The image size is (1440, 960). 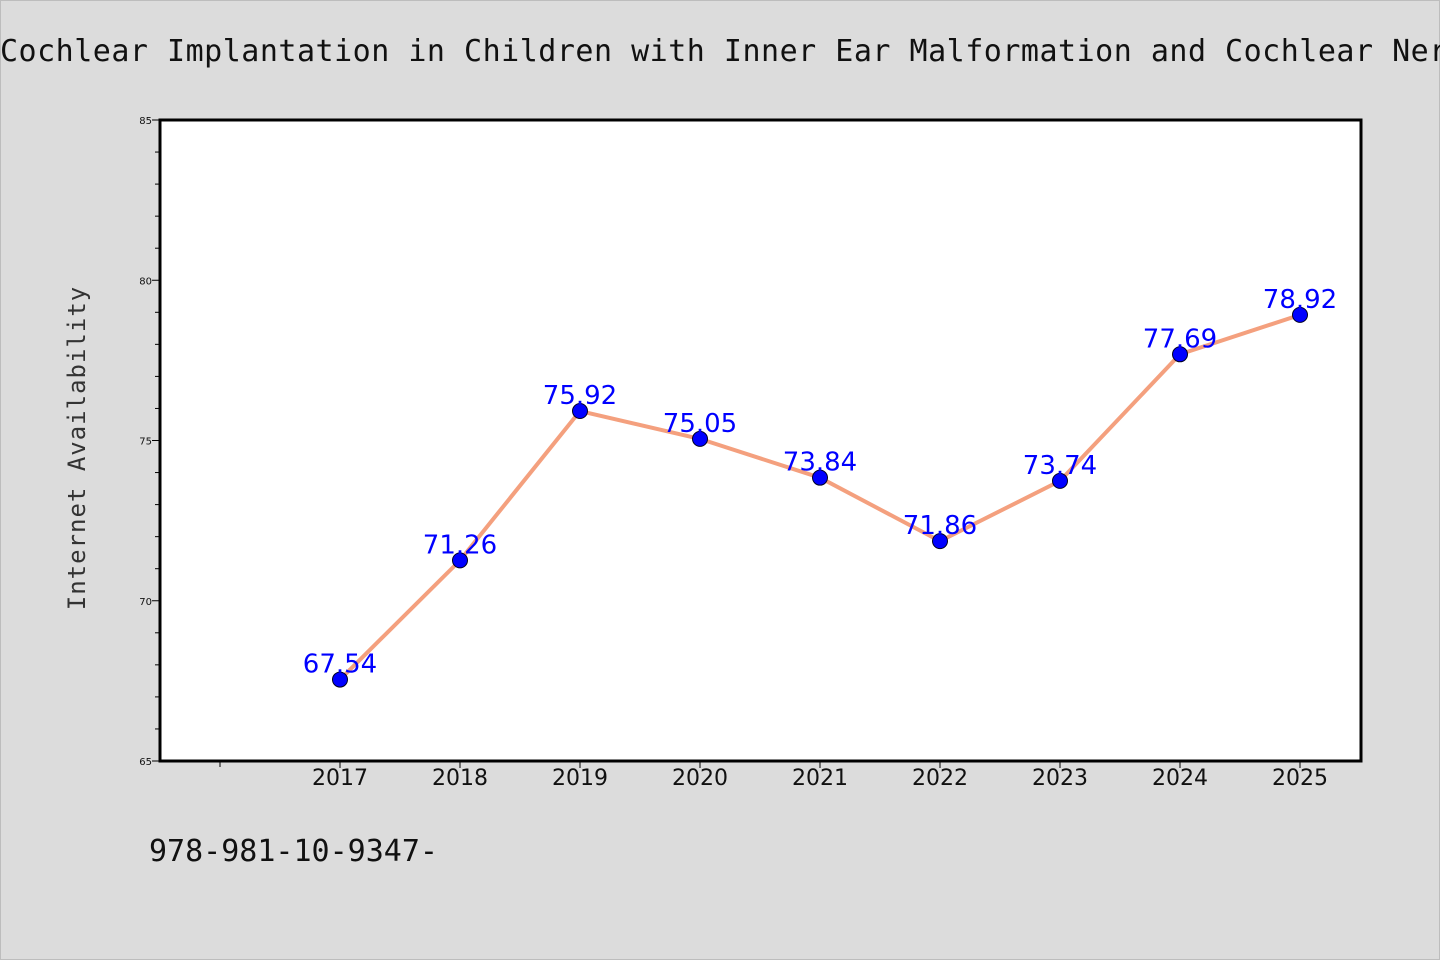 I want to click on x-tick-label: 2020, so click(x=700, y=778).